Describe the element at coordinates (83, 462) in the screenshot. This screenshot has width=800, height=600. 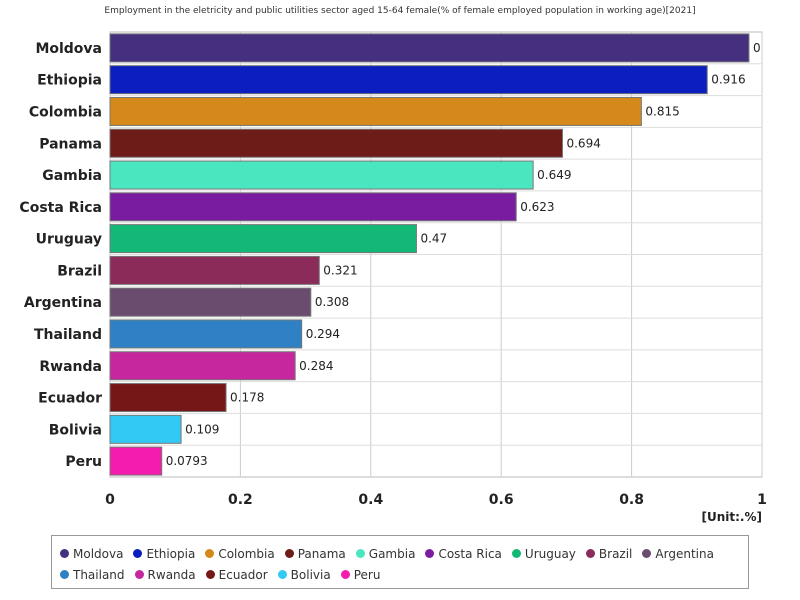
I see `category-label: Peru` at that location.